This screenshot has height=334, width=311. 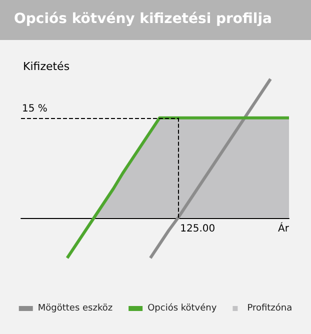 I want to click on legend-label: Profitzóna, so click(x=269, y=308).